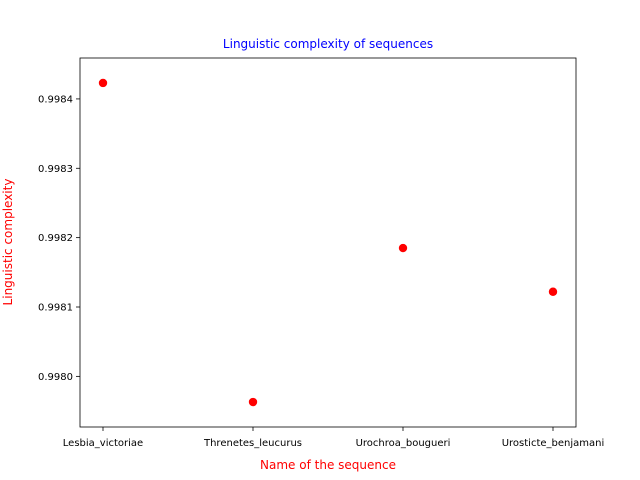  What do you see at coordinates (55, 377) in the screenshot?
I see `y-tick-label: 0.9980` at bounding box center [55, 377].